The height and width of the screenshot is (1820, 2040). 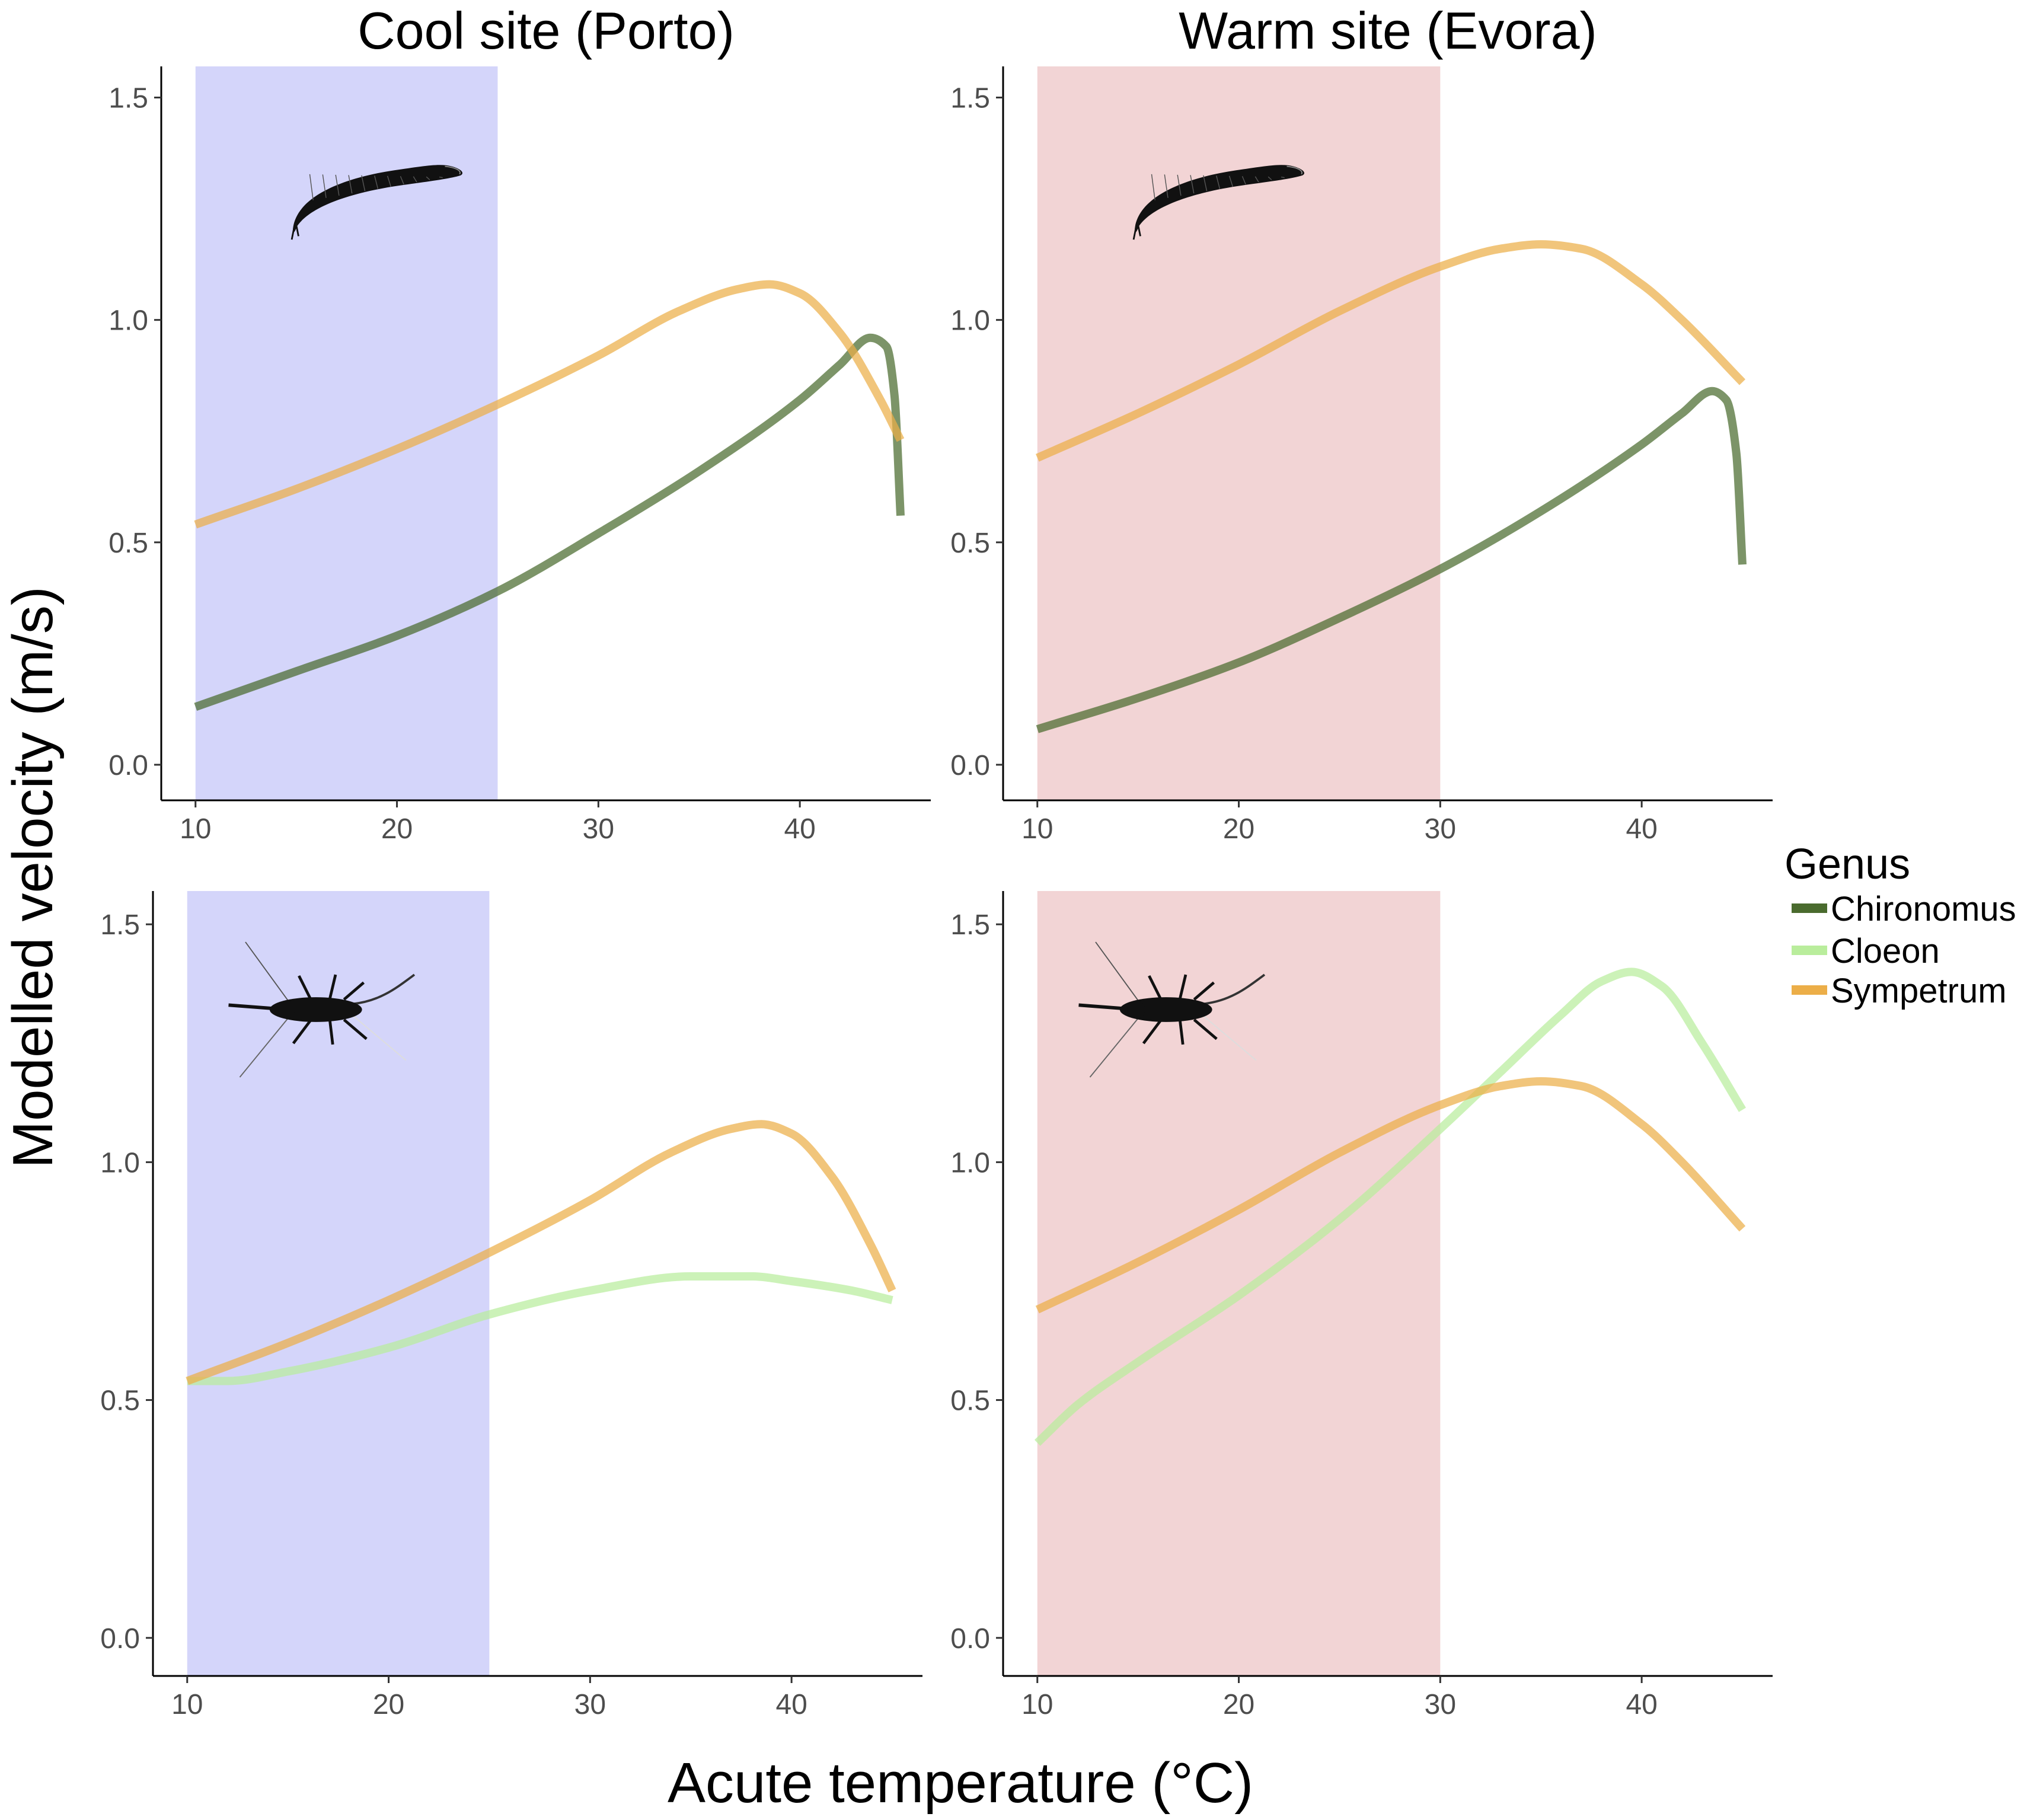 I want to click on y-axis-title: Modelled velocity (m/s), so click(x=33, y=877).